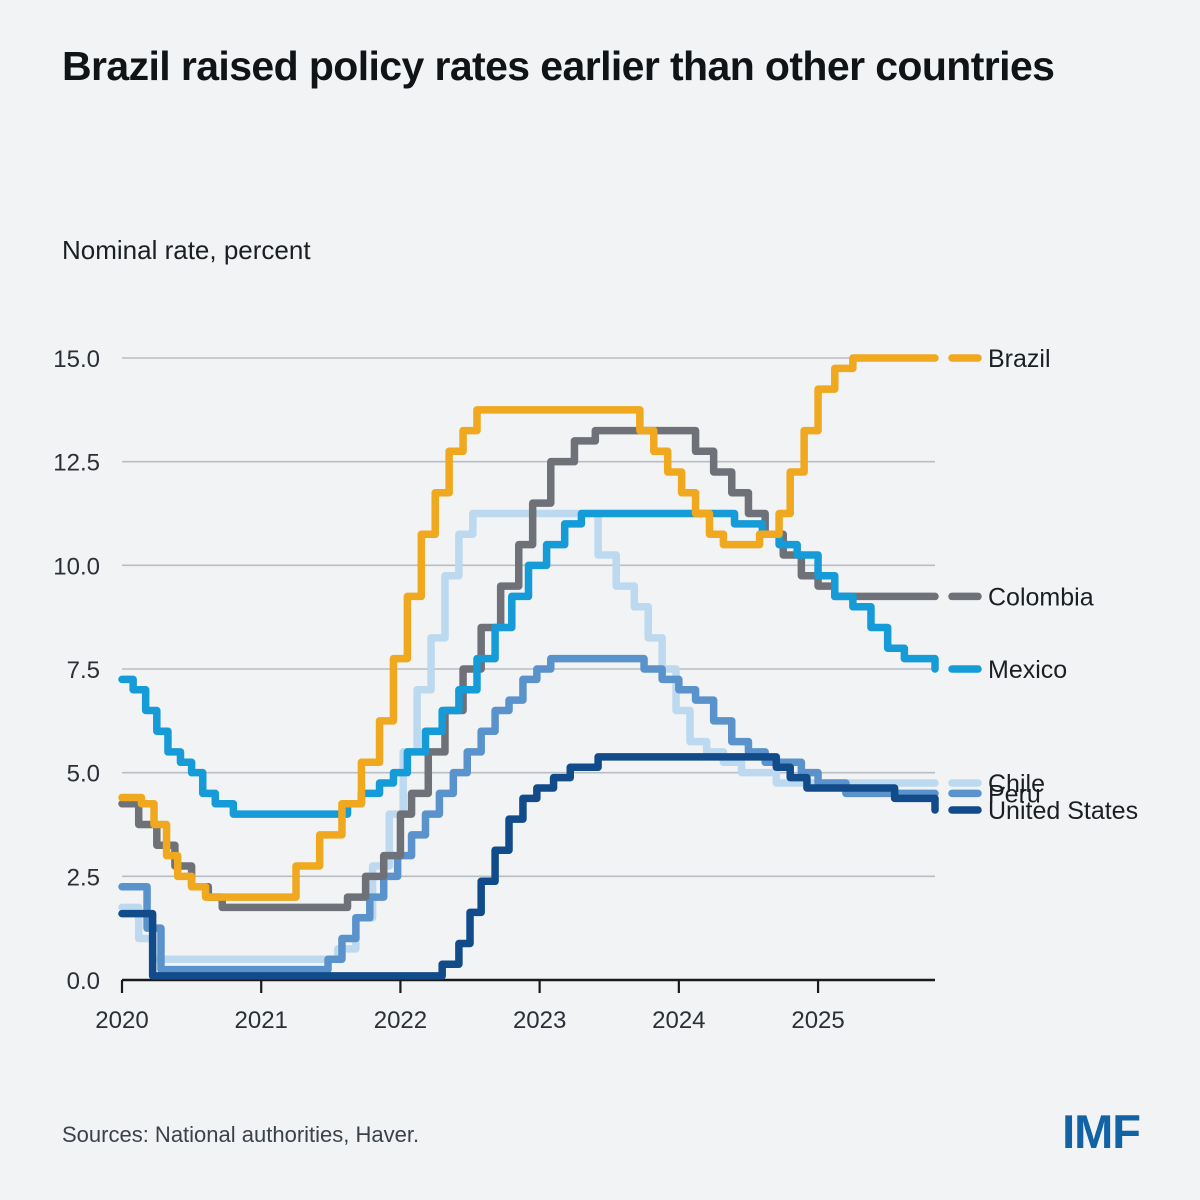 The width and height of the screenshot is (1200, 1200). Describe the element at coordinates (400, 1020) in the screenshot. I see `x-tick-label: 2022` at that location.